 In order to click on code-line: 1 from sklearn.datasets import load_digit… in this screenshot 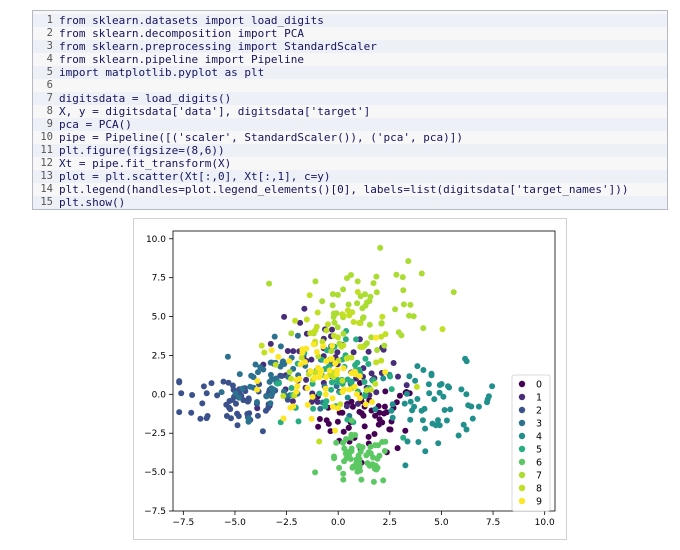, I will do `click(350, 20)`.